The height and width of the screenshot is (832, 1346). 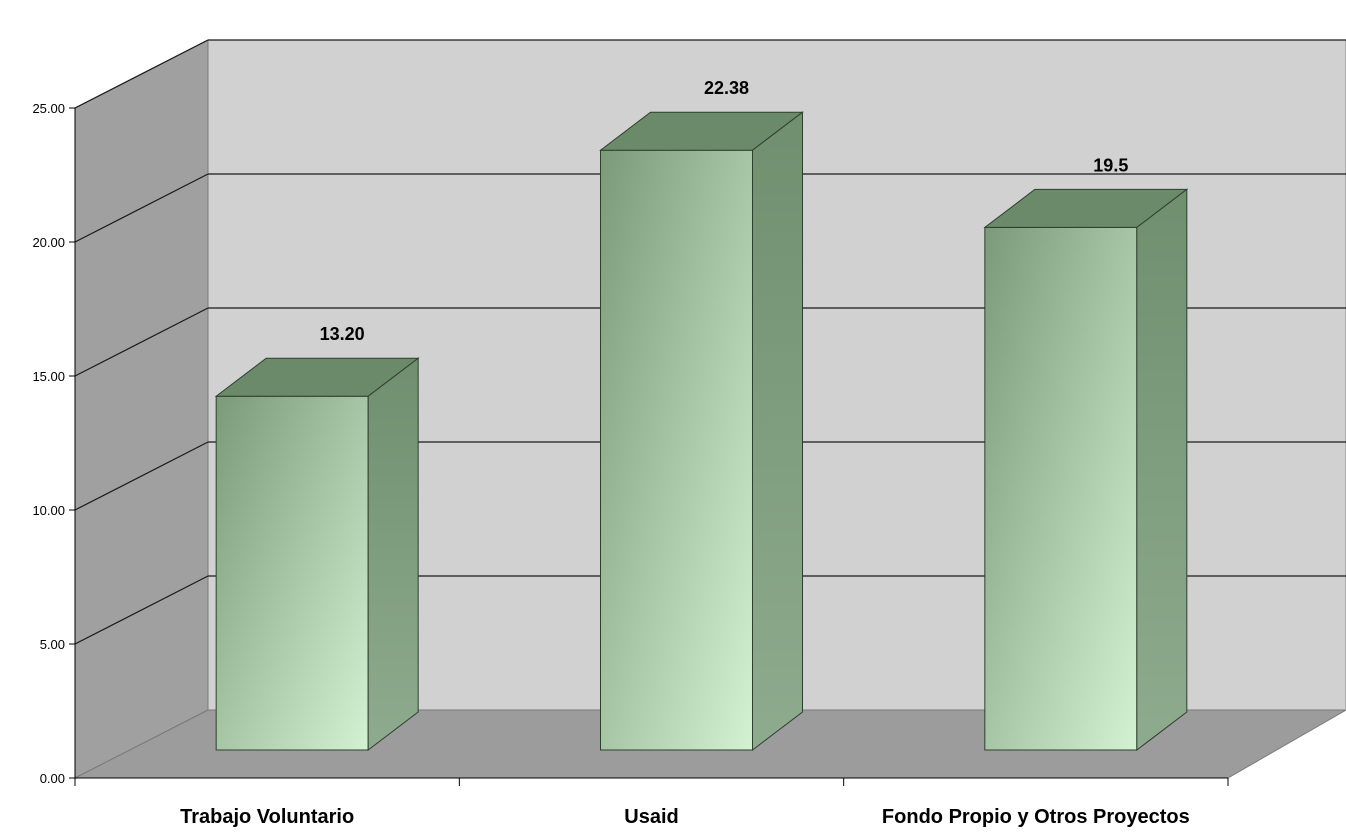 I want to click on y-tick-label: 0.00, so click(x=52, y=778).